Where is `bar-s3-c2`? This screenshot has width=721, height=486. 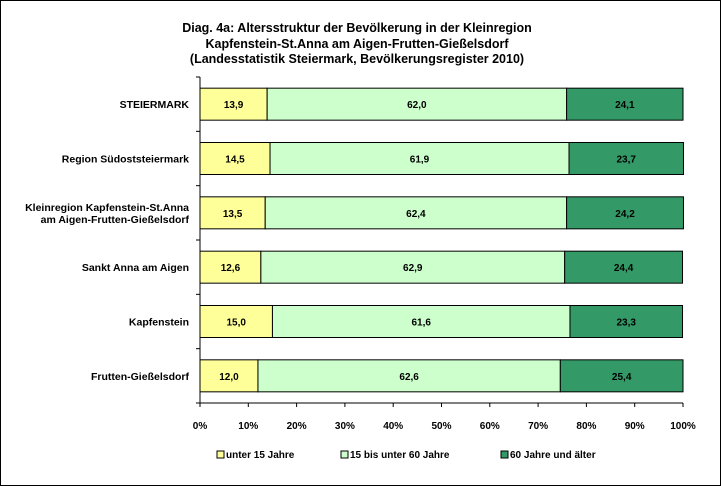
bar-s3-c2 is located at coordinates (626, 158).